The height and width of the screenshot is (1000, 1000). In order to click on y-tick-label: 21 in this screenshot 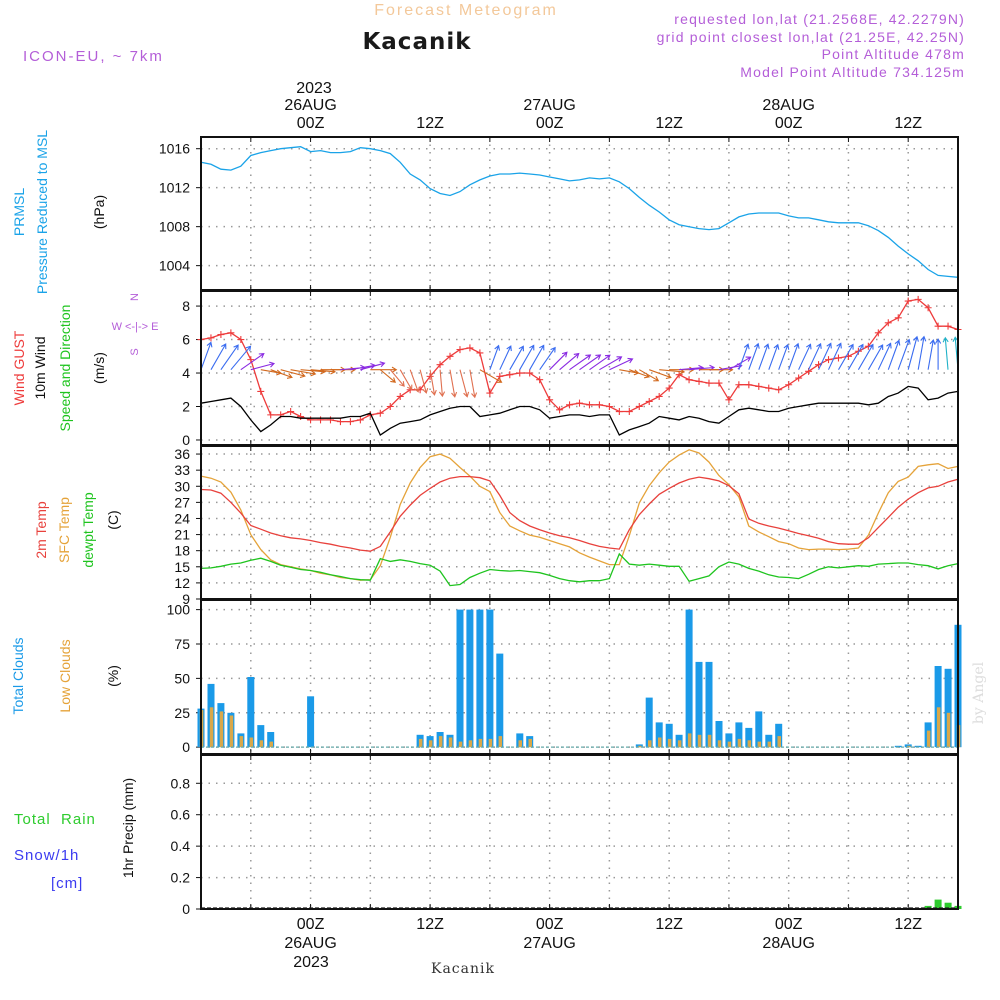, I will do `click(182, 535)`.